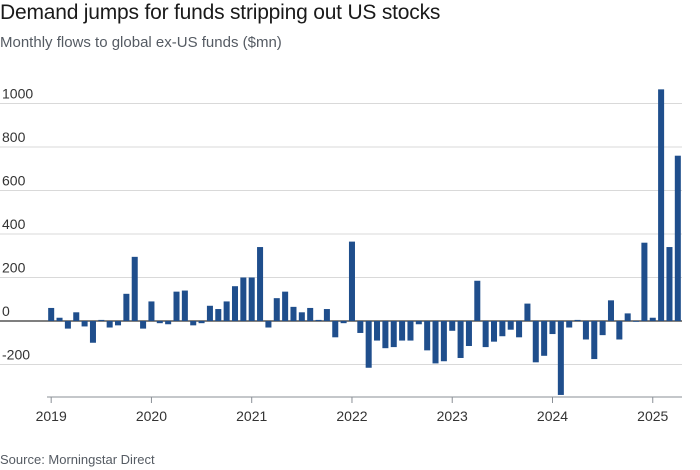 Image resolution: width=700 pixels, height=470 pixels. Describe the element at coordinates (16, 355) in the screenshot. I see `y-tick-label: -200` at that location.